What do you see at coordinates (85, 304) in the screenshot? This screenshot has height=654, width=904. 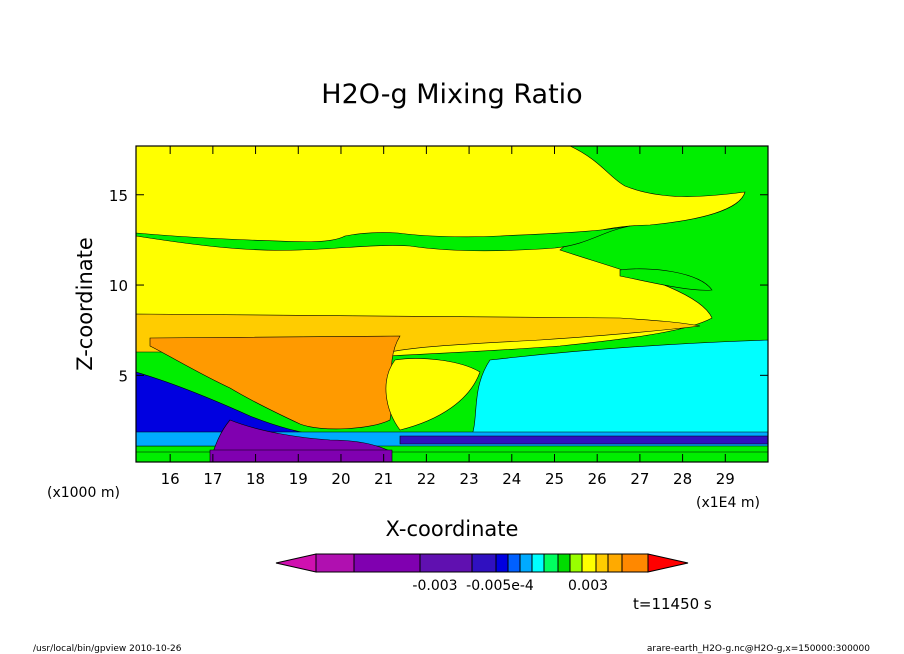 I see `y-axis-label: Z-coordinate` at bounding box center [85, 304].